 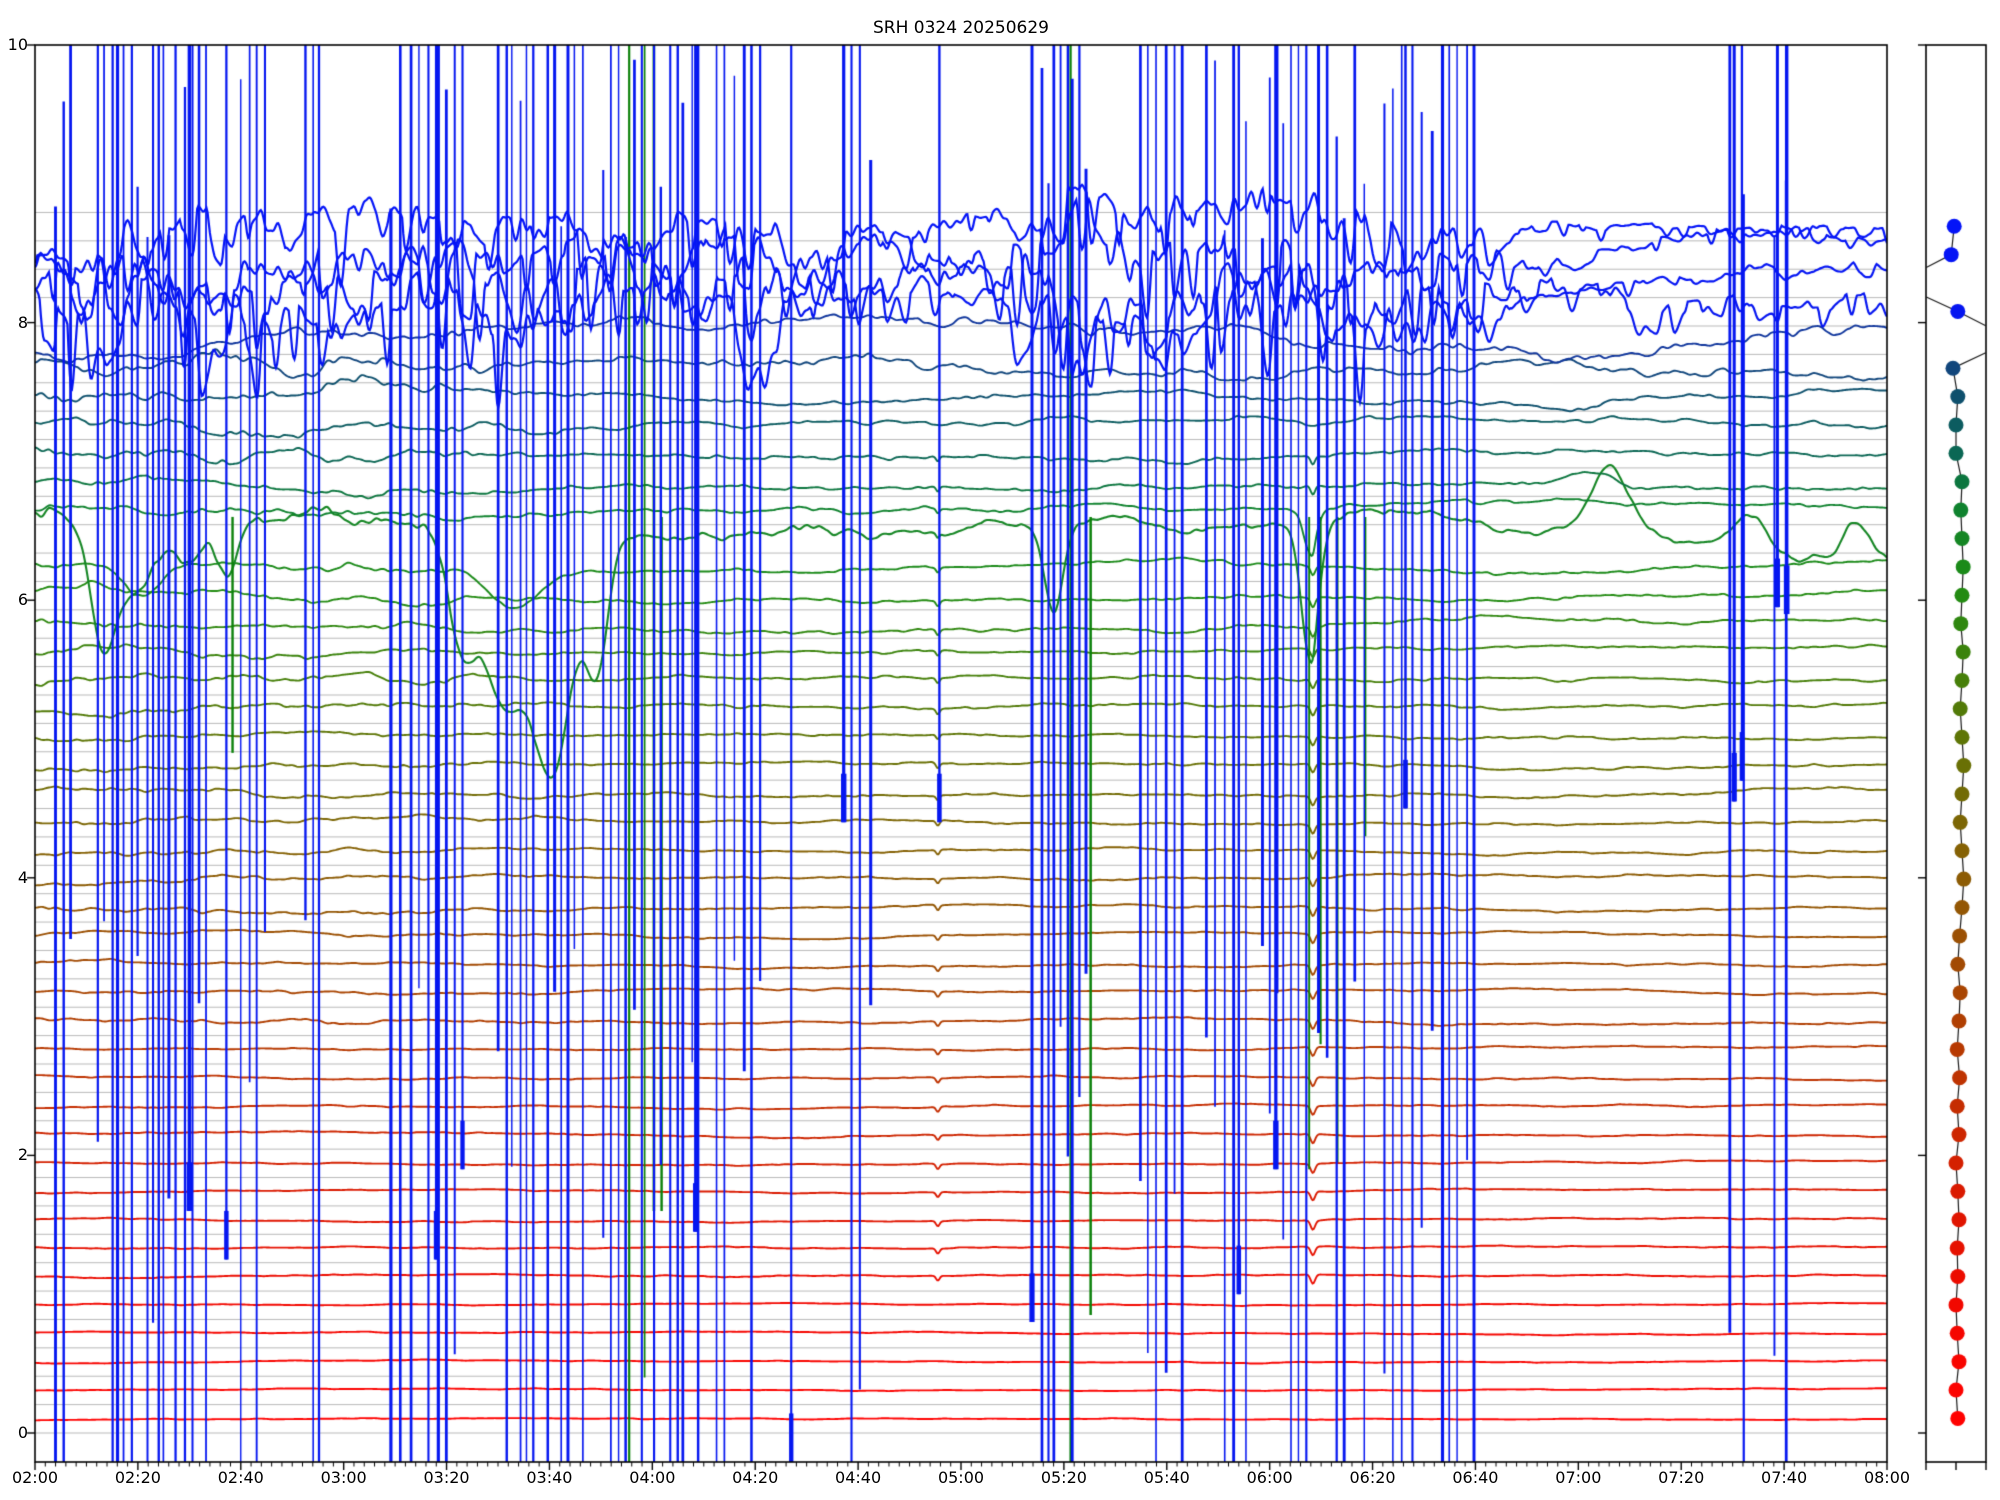 What do you see at coordinates (1578, 1477) in the screenshot?
I see `x-tick-label: 07:00` at bounding box center [1578, 1477].